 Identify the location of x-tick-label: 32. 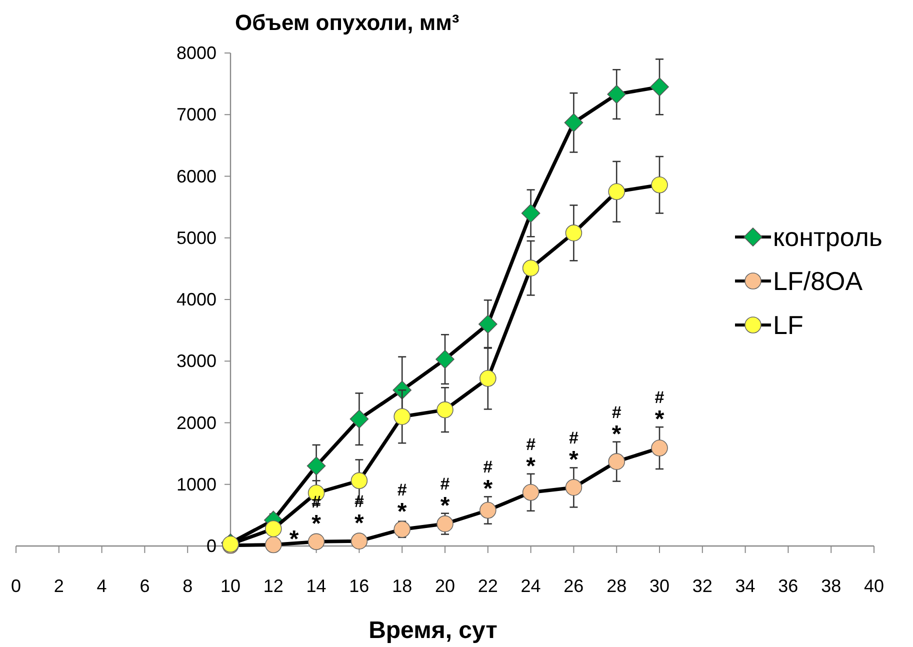
(702, 586).